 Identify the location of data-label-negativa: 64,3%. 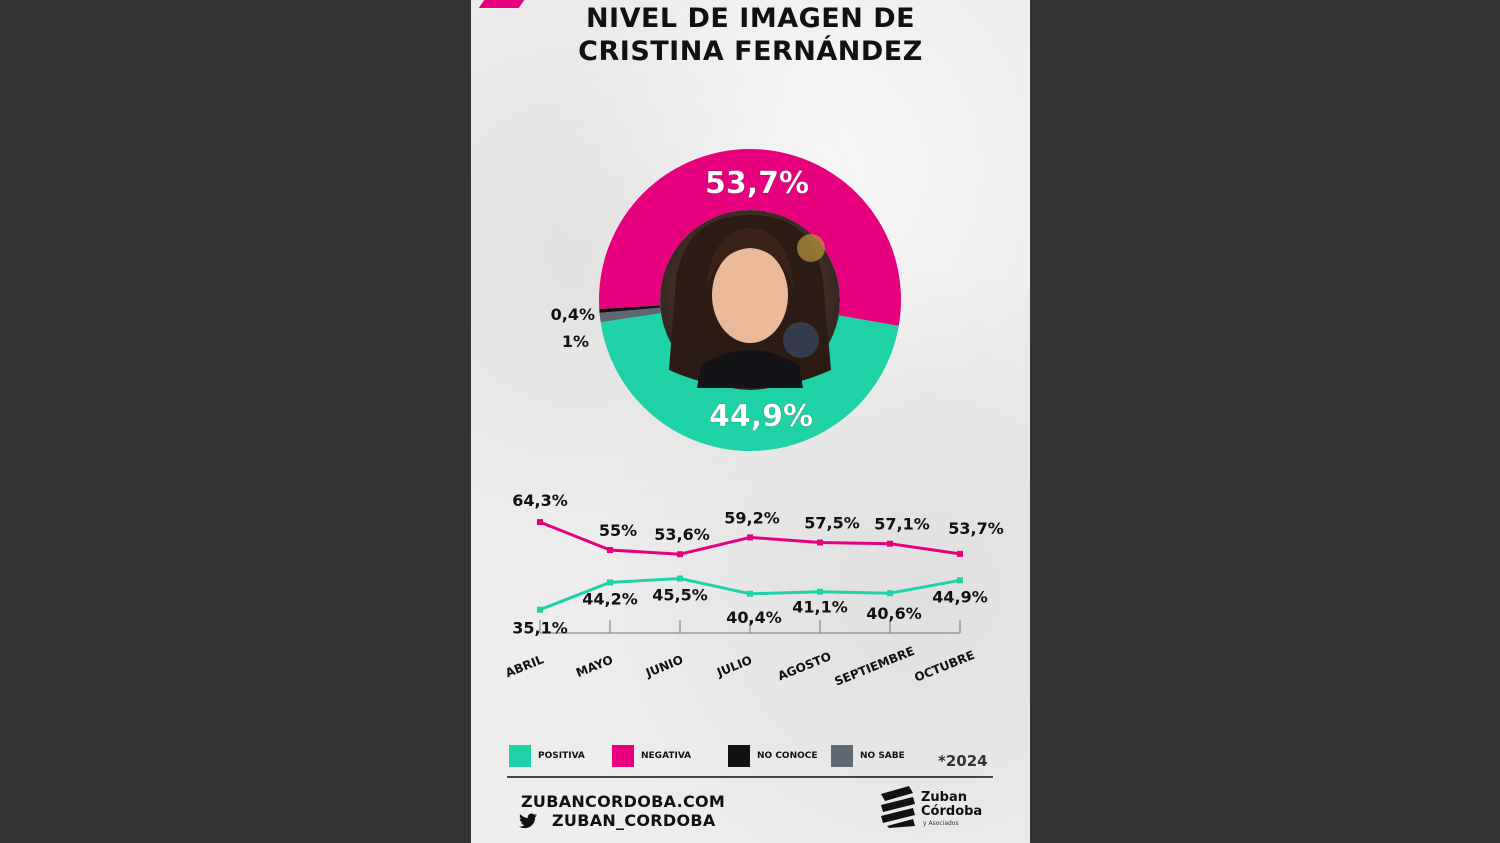
(540, 500).